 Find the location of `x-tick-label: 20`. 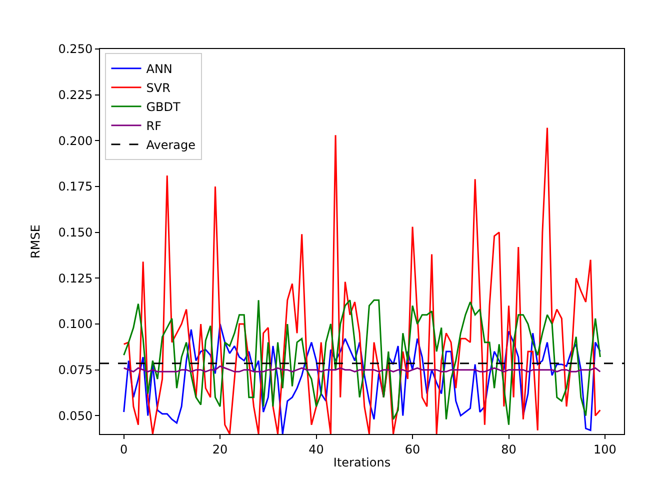

x-tick-label: 20 is located at coordinates (220, 449).